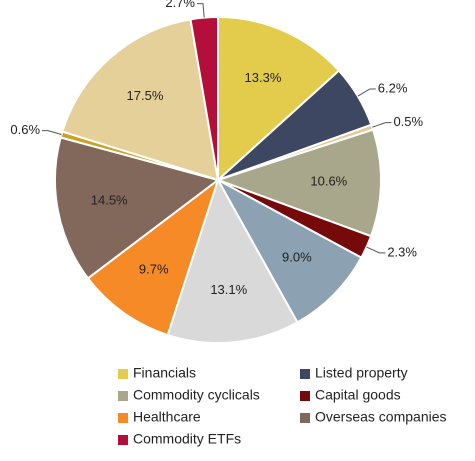  I want to click on data-label: 13.3%, so click(263, 77).